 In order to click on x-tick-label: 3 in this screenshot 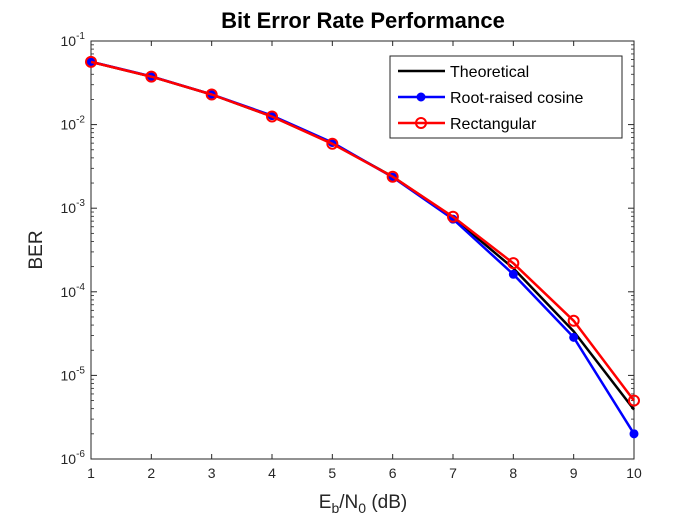, I will do `click(212, 473)`.